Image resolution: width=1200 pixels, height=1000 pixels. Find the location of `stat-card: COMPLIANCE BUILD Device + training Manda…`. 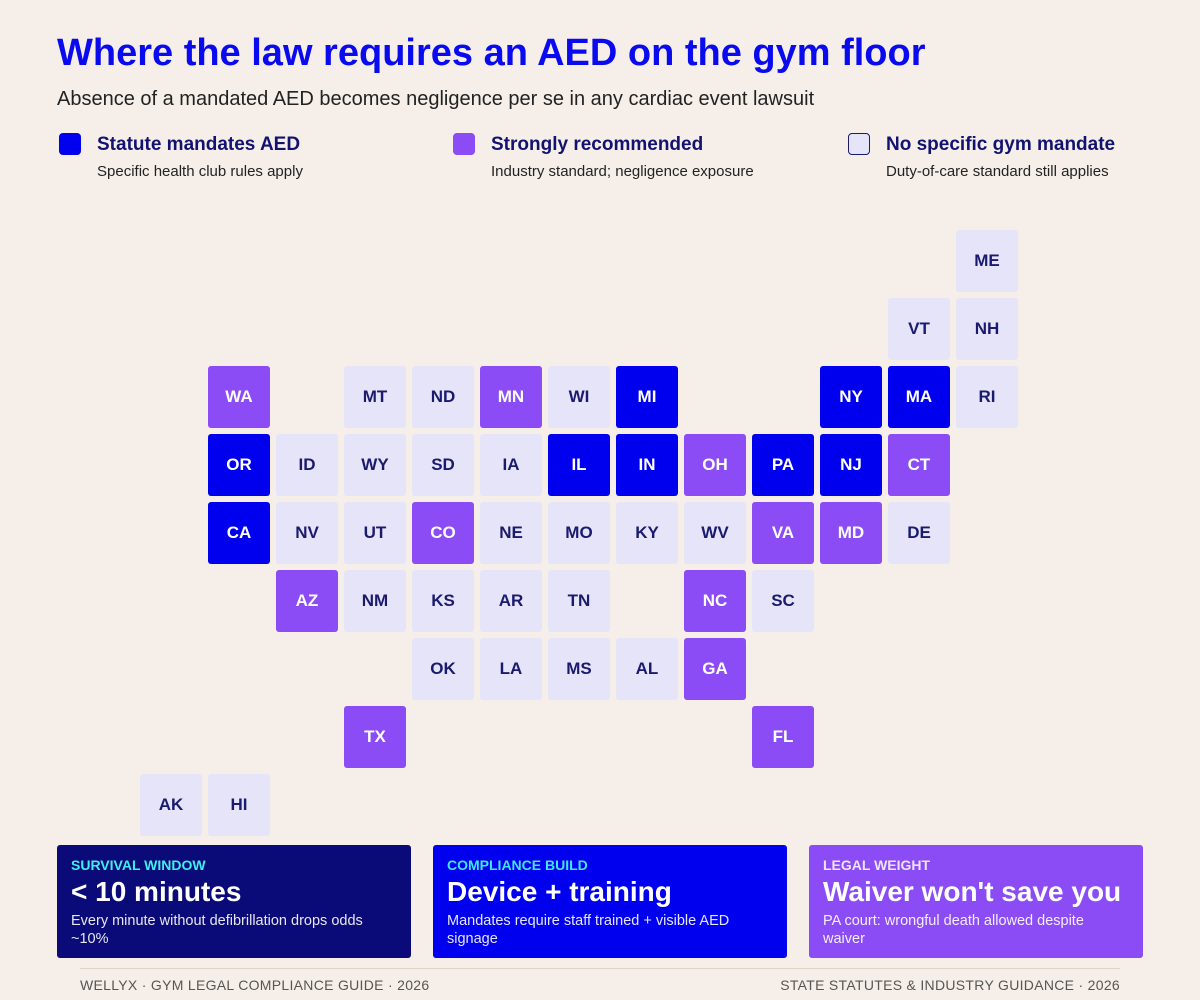

stat-card: COMPLIANCE BUILD Device + training Manda… is located at coordinates (610, 901).